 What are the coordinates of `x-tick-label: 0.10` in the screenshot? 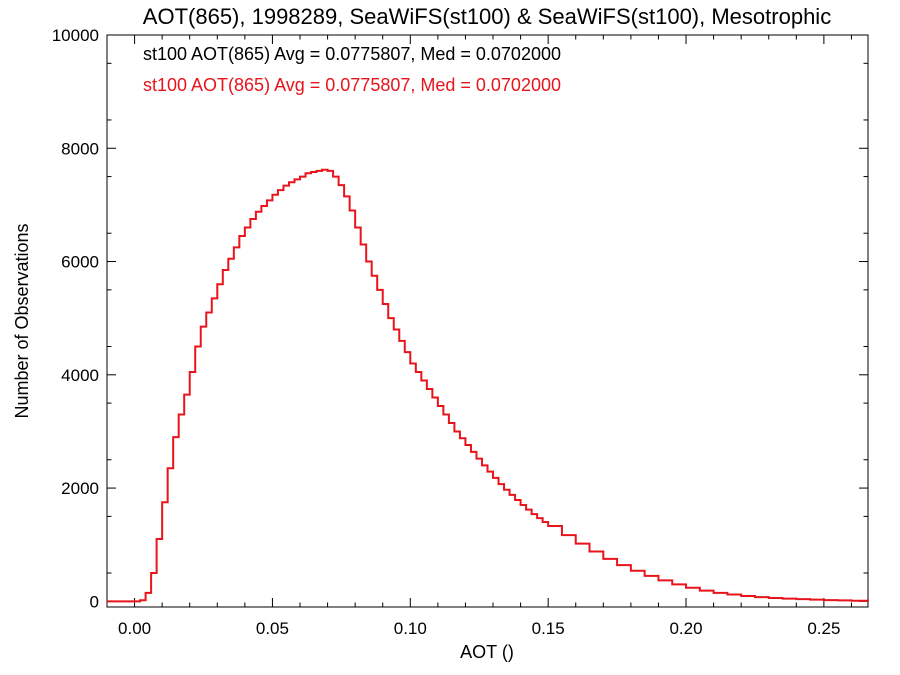 It's located at (410, 628).